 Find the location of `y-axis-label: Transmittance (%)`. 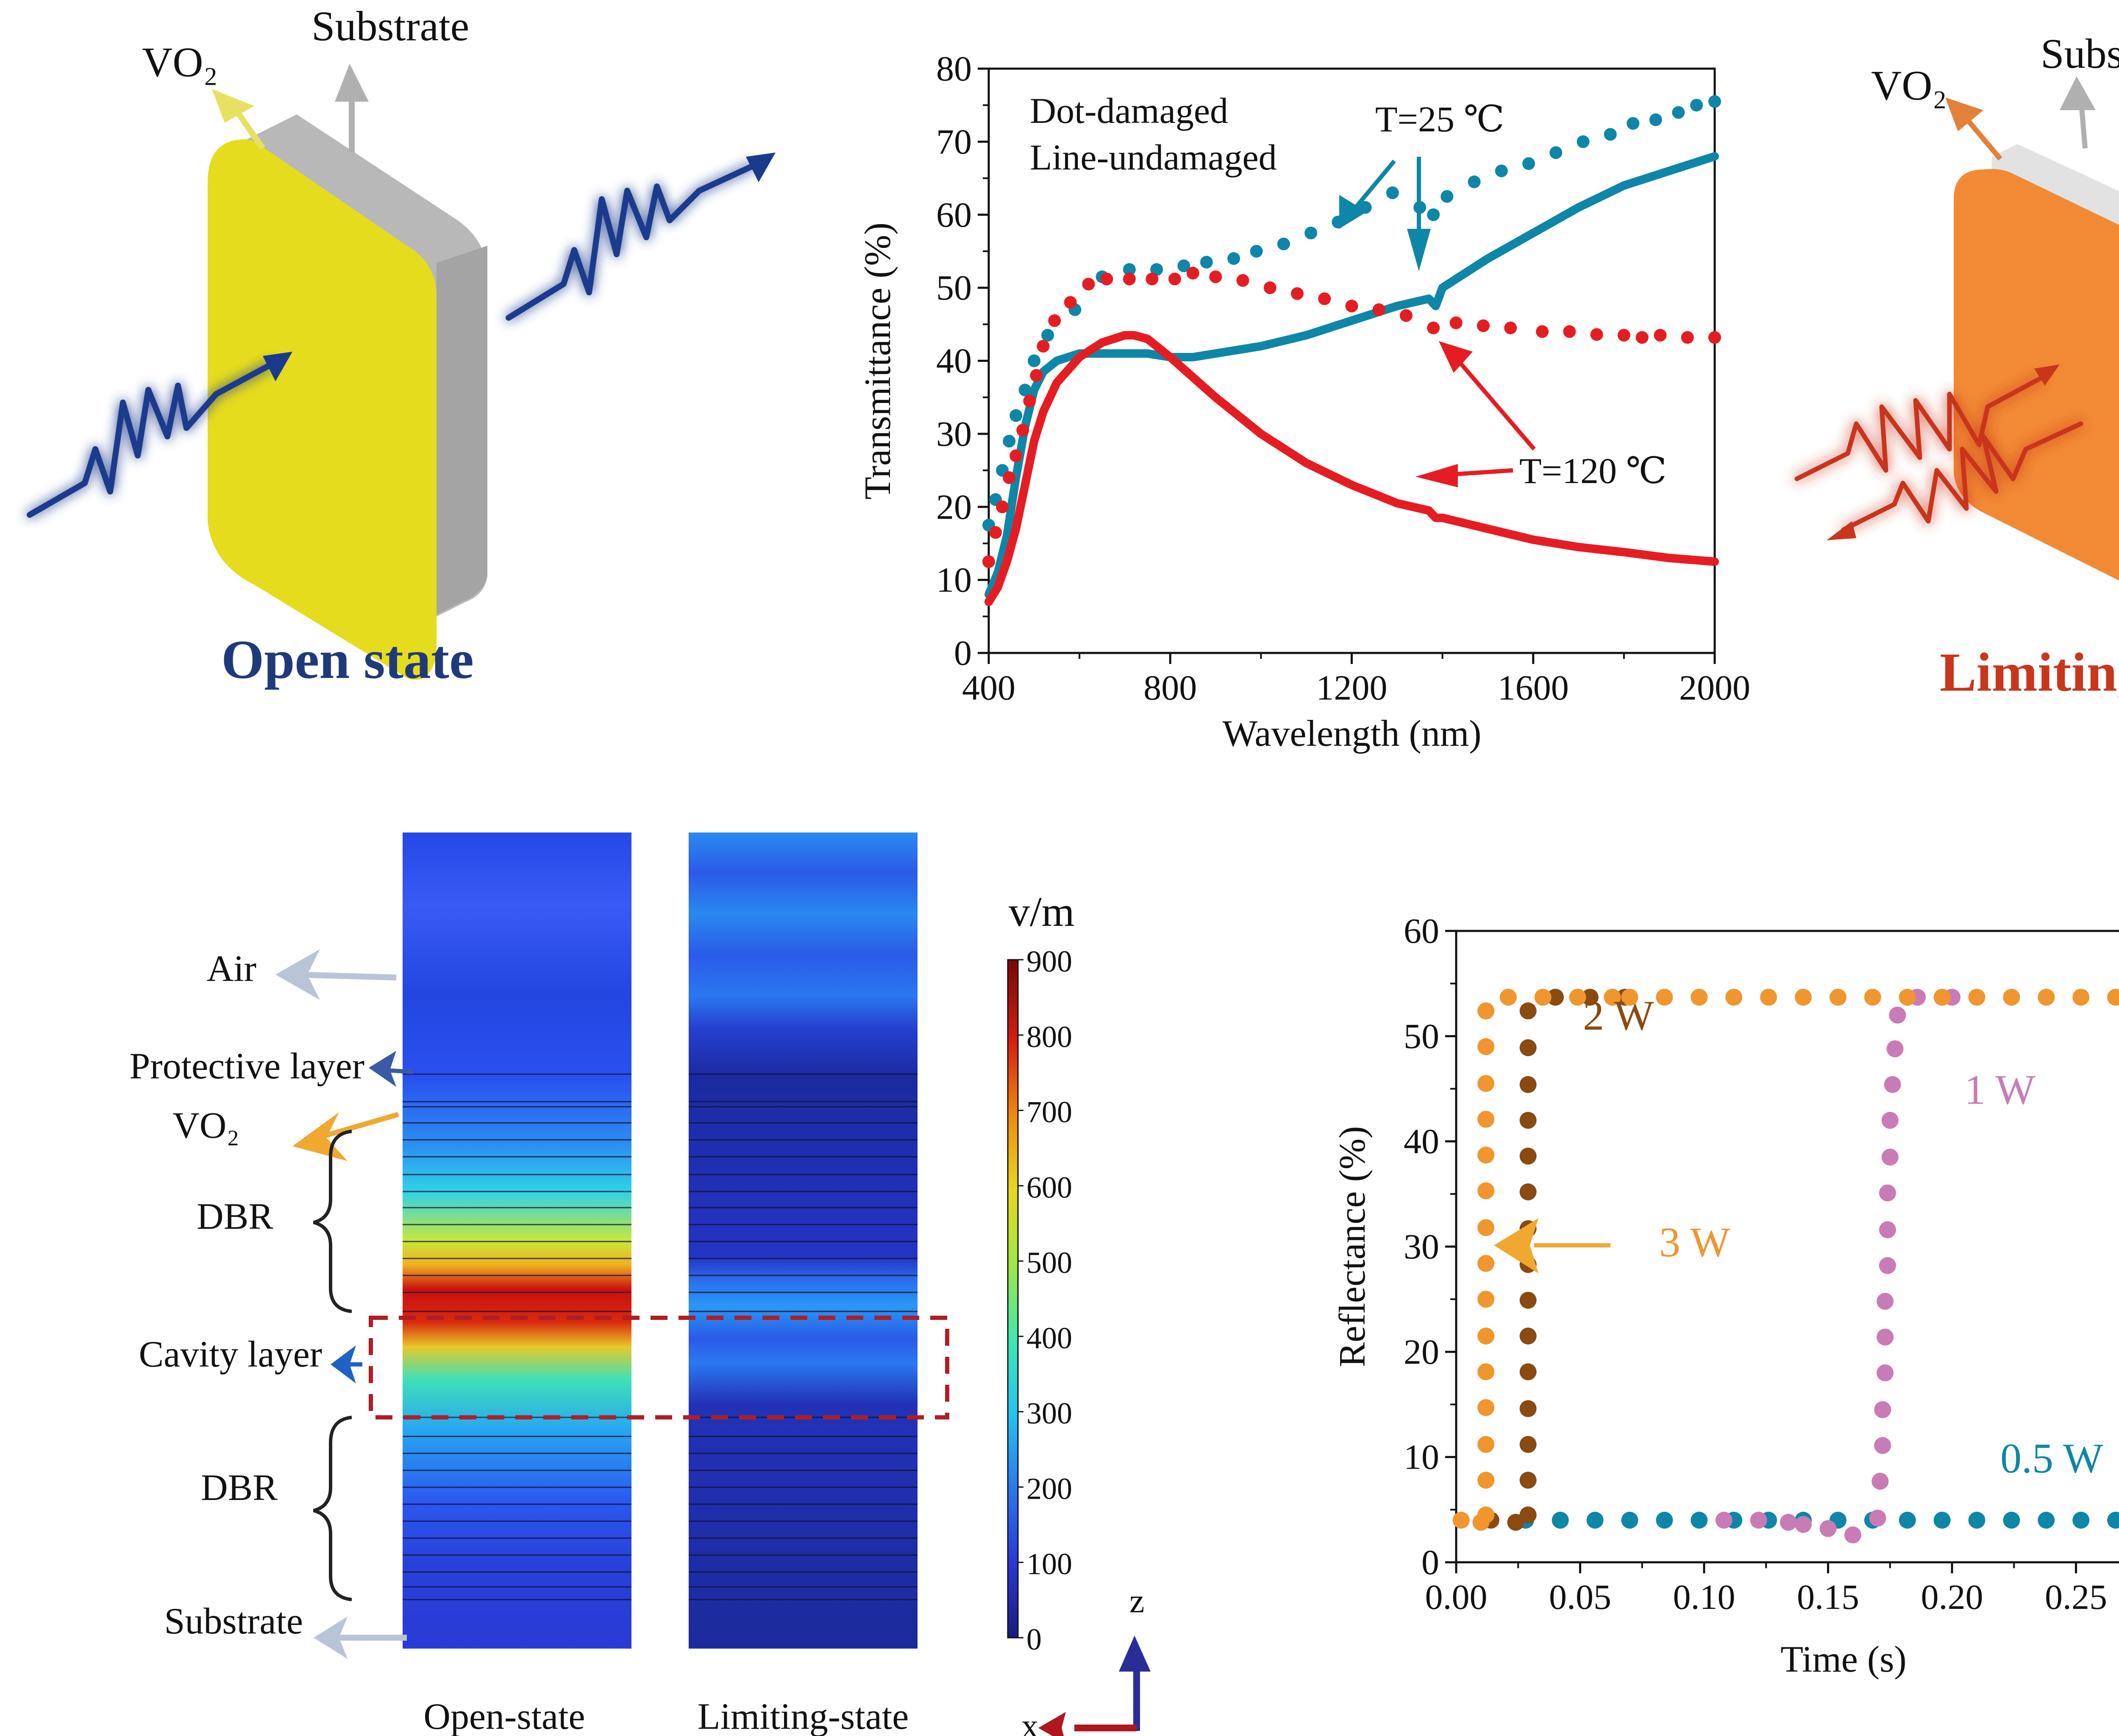

y-axis-label: Transmittance (%) is located at coordinates (877, 361).